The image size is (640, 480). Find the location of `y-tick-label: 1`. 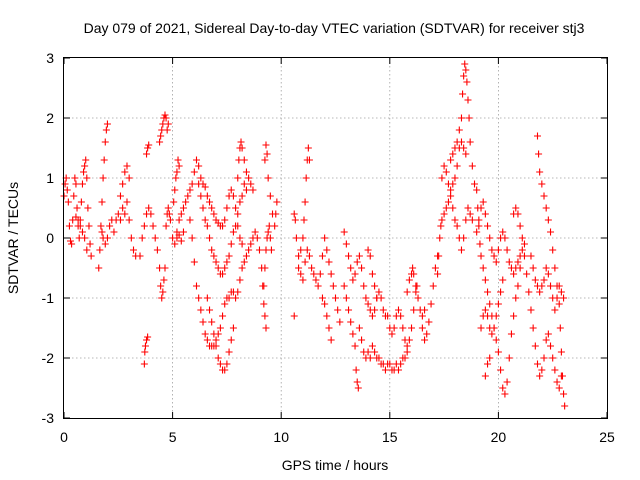

y-tick-label: 1 is located at coordinates (50, 178).